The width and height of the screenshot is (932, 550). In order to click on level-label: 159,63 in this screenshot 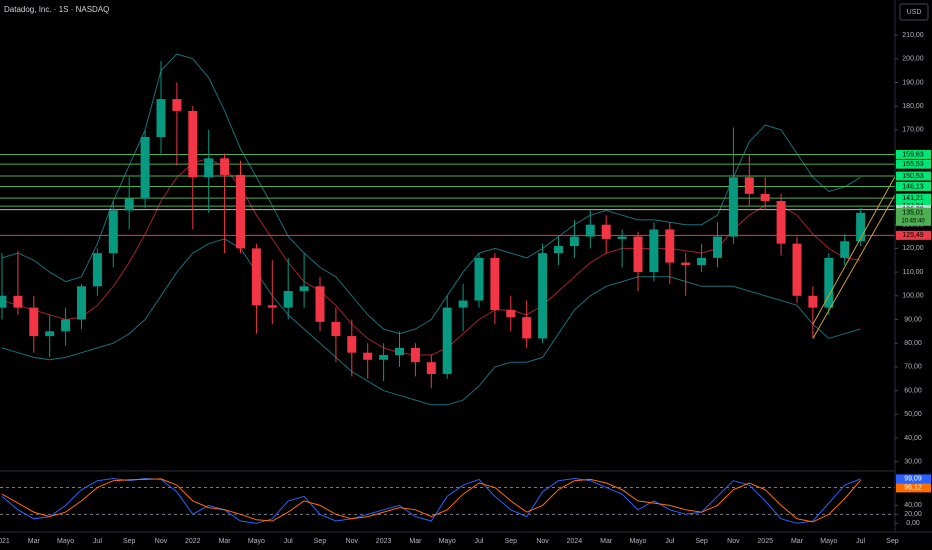, I will do `click(913, 154)`.